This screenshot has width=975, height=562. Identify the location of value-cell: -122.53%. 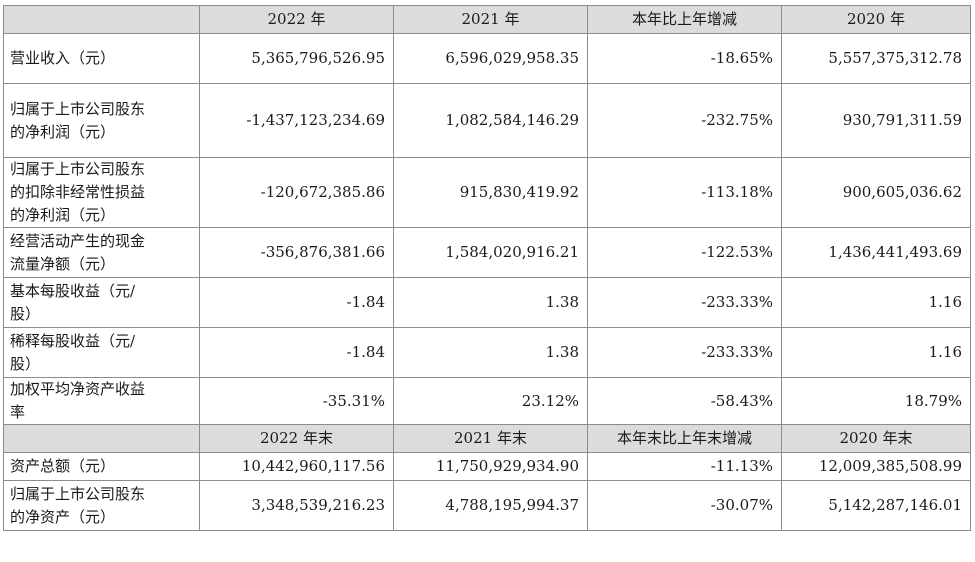
(684, 252).